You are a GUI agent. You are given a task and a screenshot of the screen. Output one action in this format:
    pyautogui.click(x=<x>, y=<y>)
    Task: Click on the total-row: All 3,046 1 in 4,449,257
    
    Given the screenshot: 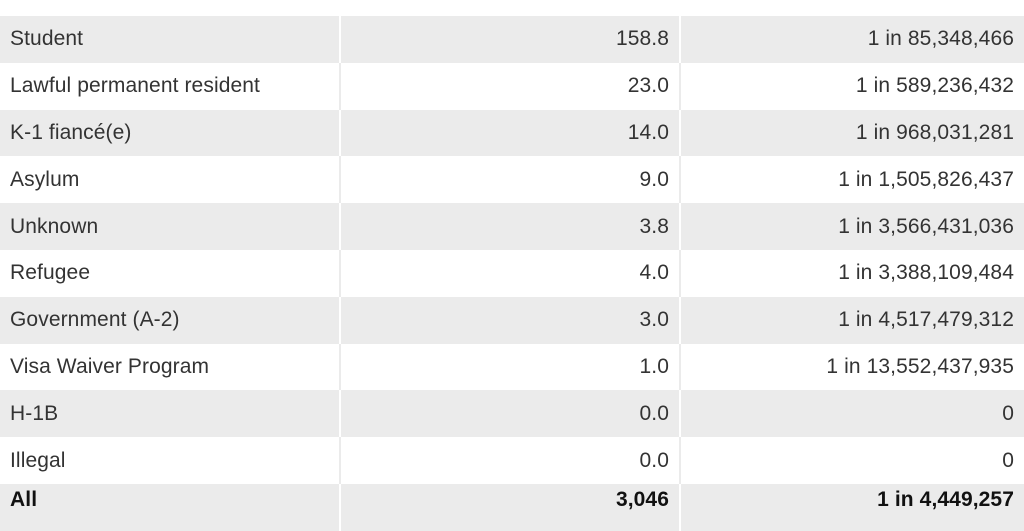 What is the action you would take?
    pyautogui.click(x=512, y=507)
    